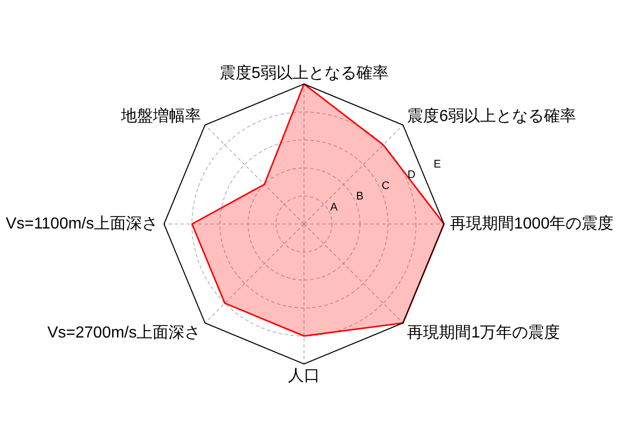 This screenshot has width=618, height=446. What do you see at coordinates (124, 333) in the screenshot?
I see `spoke-label: Vs=2700m/s上面深さ` at bounding box center [124, 333].